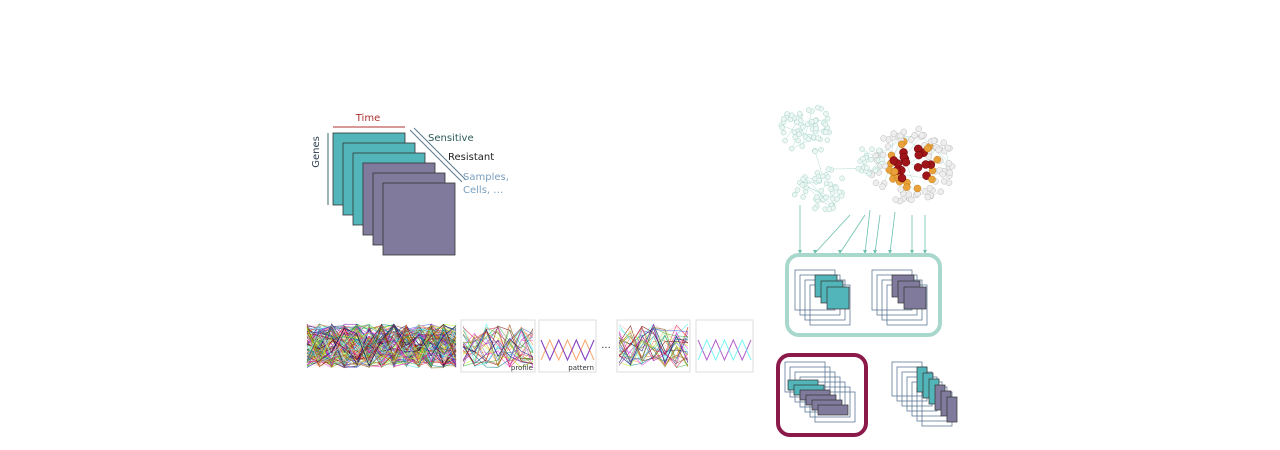  What do you see at coordinates (367, 118) in the screenshot?
I see `time-label: Time` at bounding box center [367, 118].